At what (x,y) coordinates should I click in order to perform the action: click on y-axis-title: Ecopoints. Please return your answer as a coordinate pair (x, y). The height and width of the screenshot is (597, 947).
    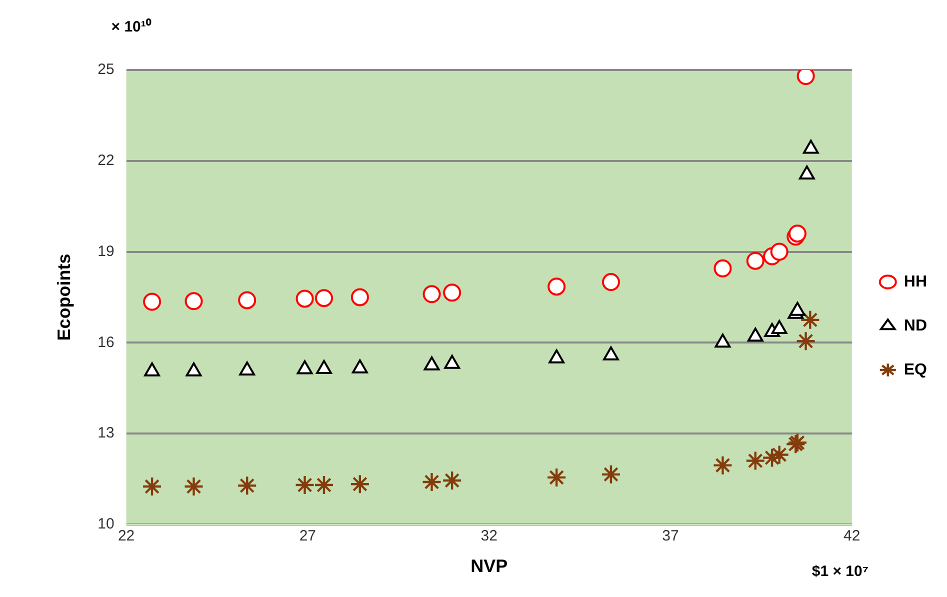
    Looking at the image, I should click on (64, 297).